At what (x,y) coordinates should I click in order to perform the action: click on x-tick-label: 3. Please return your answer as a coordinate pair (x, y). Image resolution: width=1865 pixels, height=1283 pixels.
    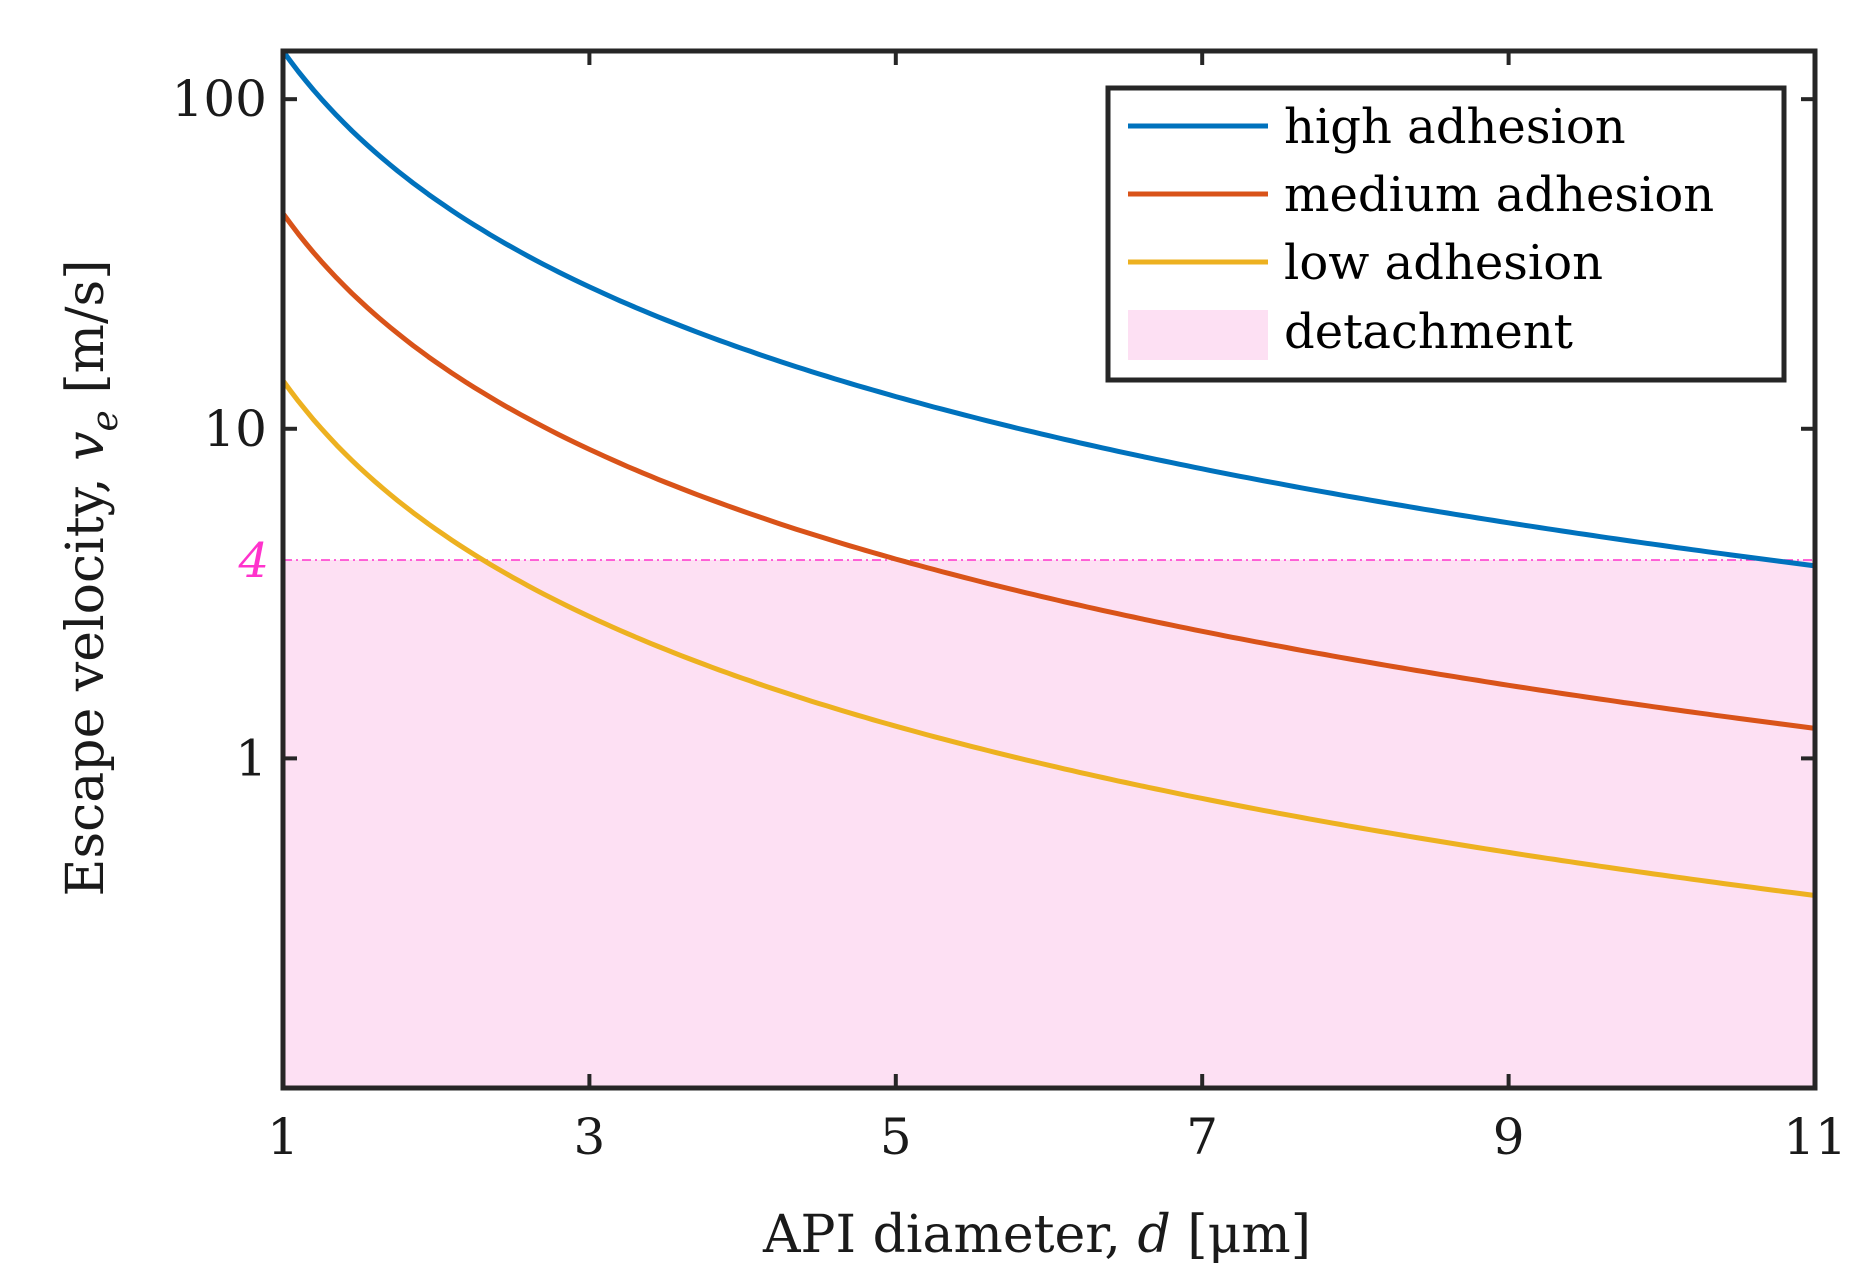
    Looking at the image, I should click on (589, 1137).